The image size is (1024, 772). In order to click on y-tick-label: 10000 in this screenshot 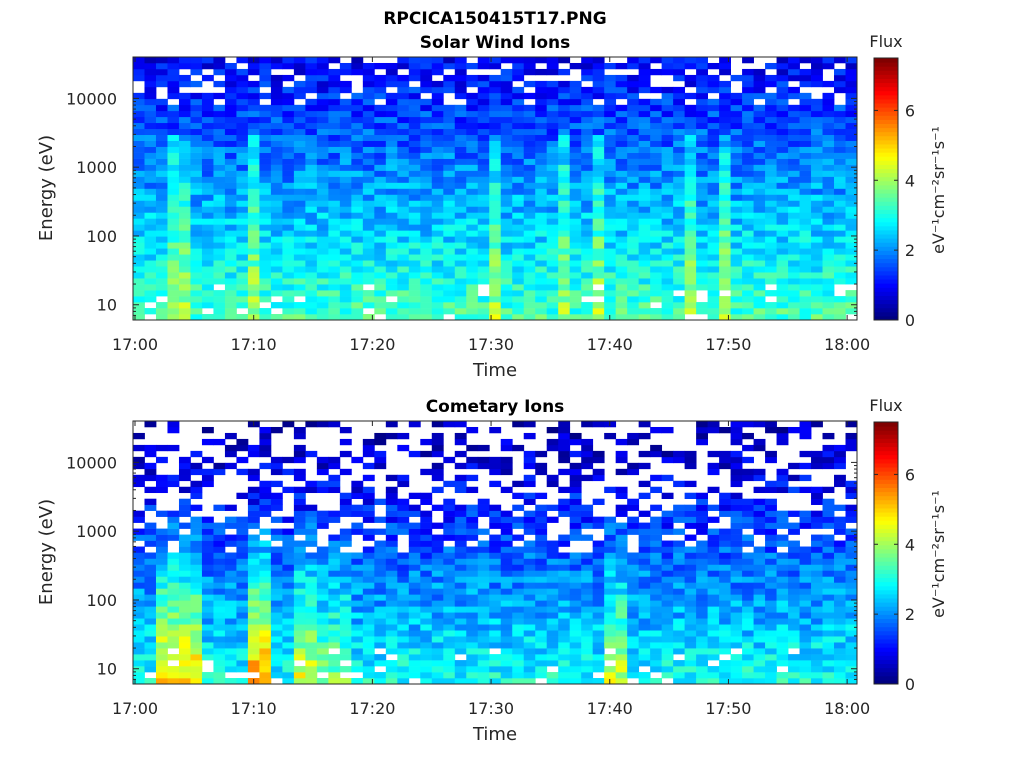, I will do `click(91, 462)`.